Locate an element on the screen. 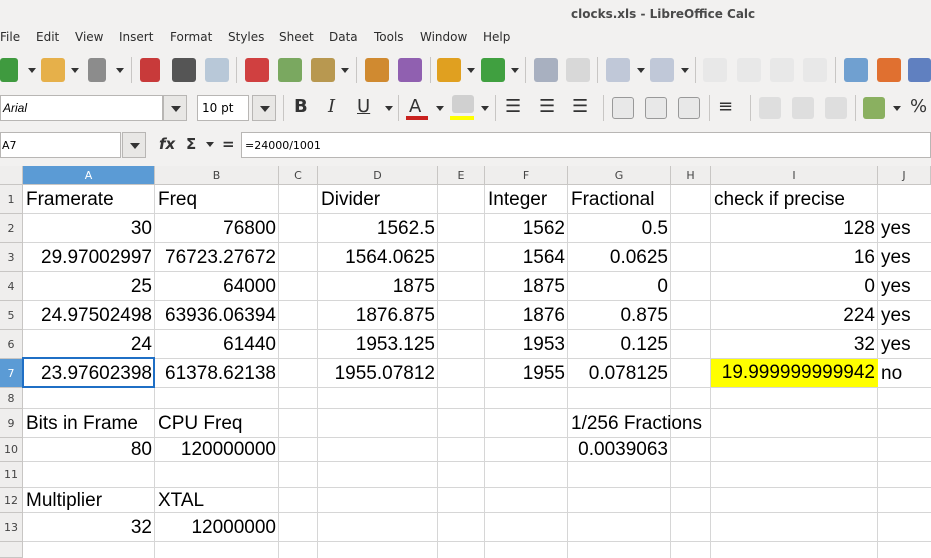 This screenshot has height=558, width=931. bold-icon: B is located at coordinates (301, 106).